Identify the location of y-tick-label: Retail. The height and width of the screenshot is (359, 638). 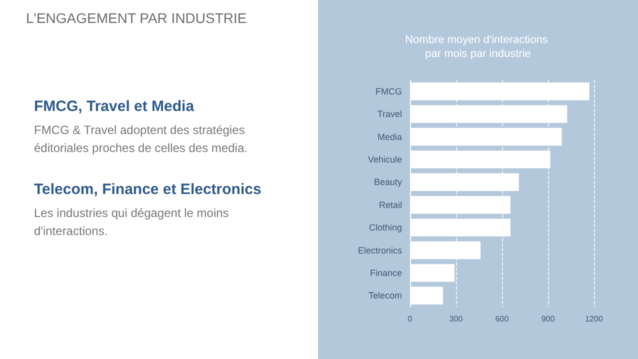
(390, 205).